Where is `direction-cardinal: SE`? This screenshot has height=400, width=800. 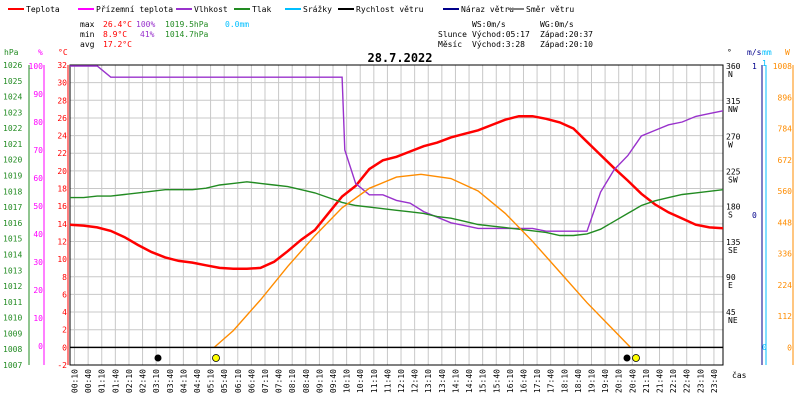 direction-cardinal: SE is located at coordinates (733, 250).